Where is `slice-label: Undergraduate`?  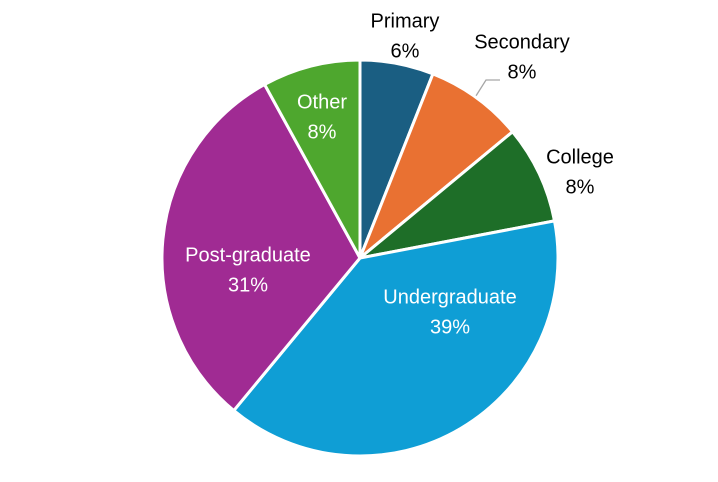
slice-label: Undergraduate is located at coordinates (449, 297).